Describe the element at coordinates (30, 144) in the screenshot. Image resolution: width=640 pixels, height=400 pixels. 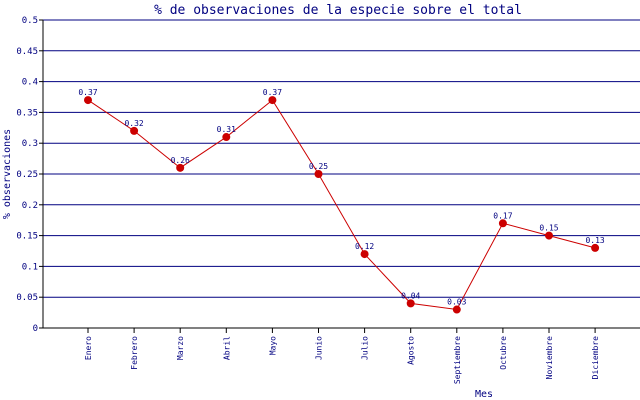
I see `y-tick-label: 0.3` at that location.